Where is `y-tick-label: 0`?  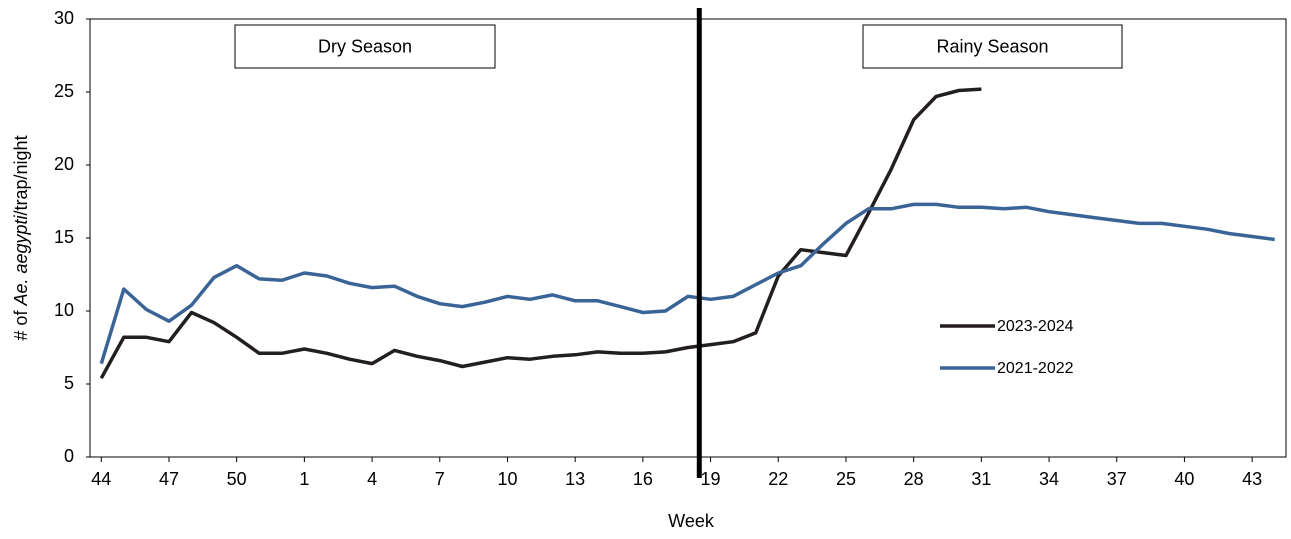 y-tick-label: 0 is located at coordinates (69, 456).